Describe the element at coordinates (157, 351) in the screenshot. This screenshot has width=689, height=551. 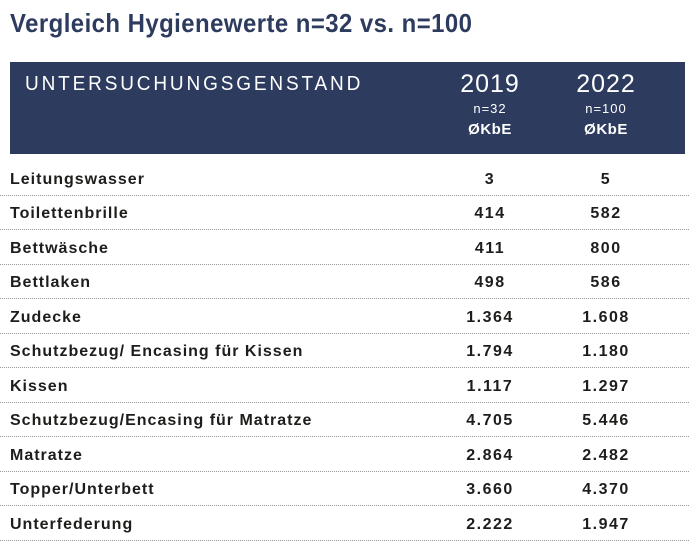
I see `row-label: Schutzbezug/ Encasing für Kissen` at that location.